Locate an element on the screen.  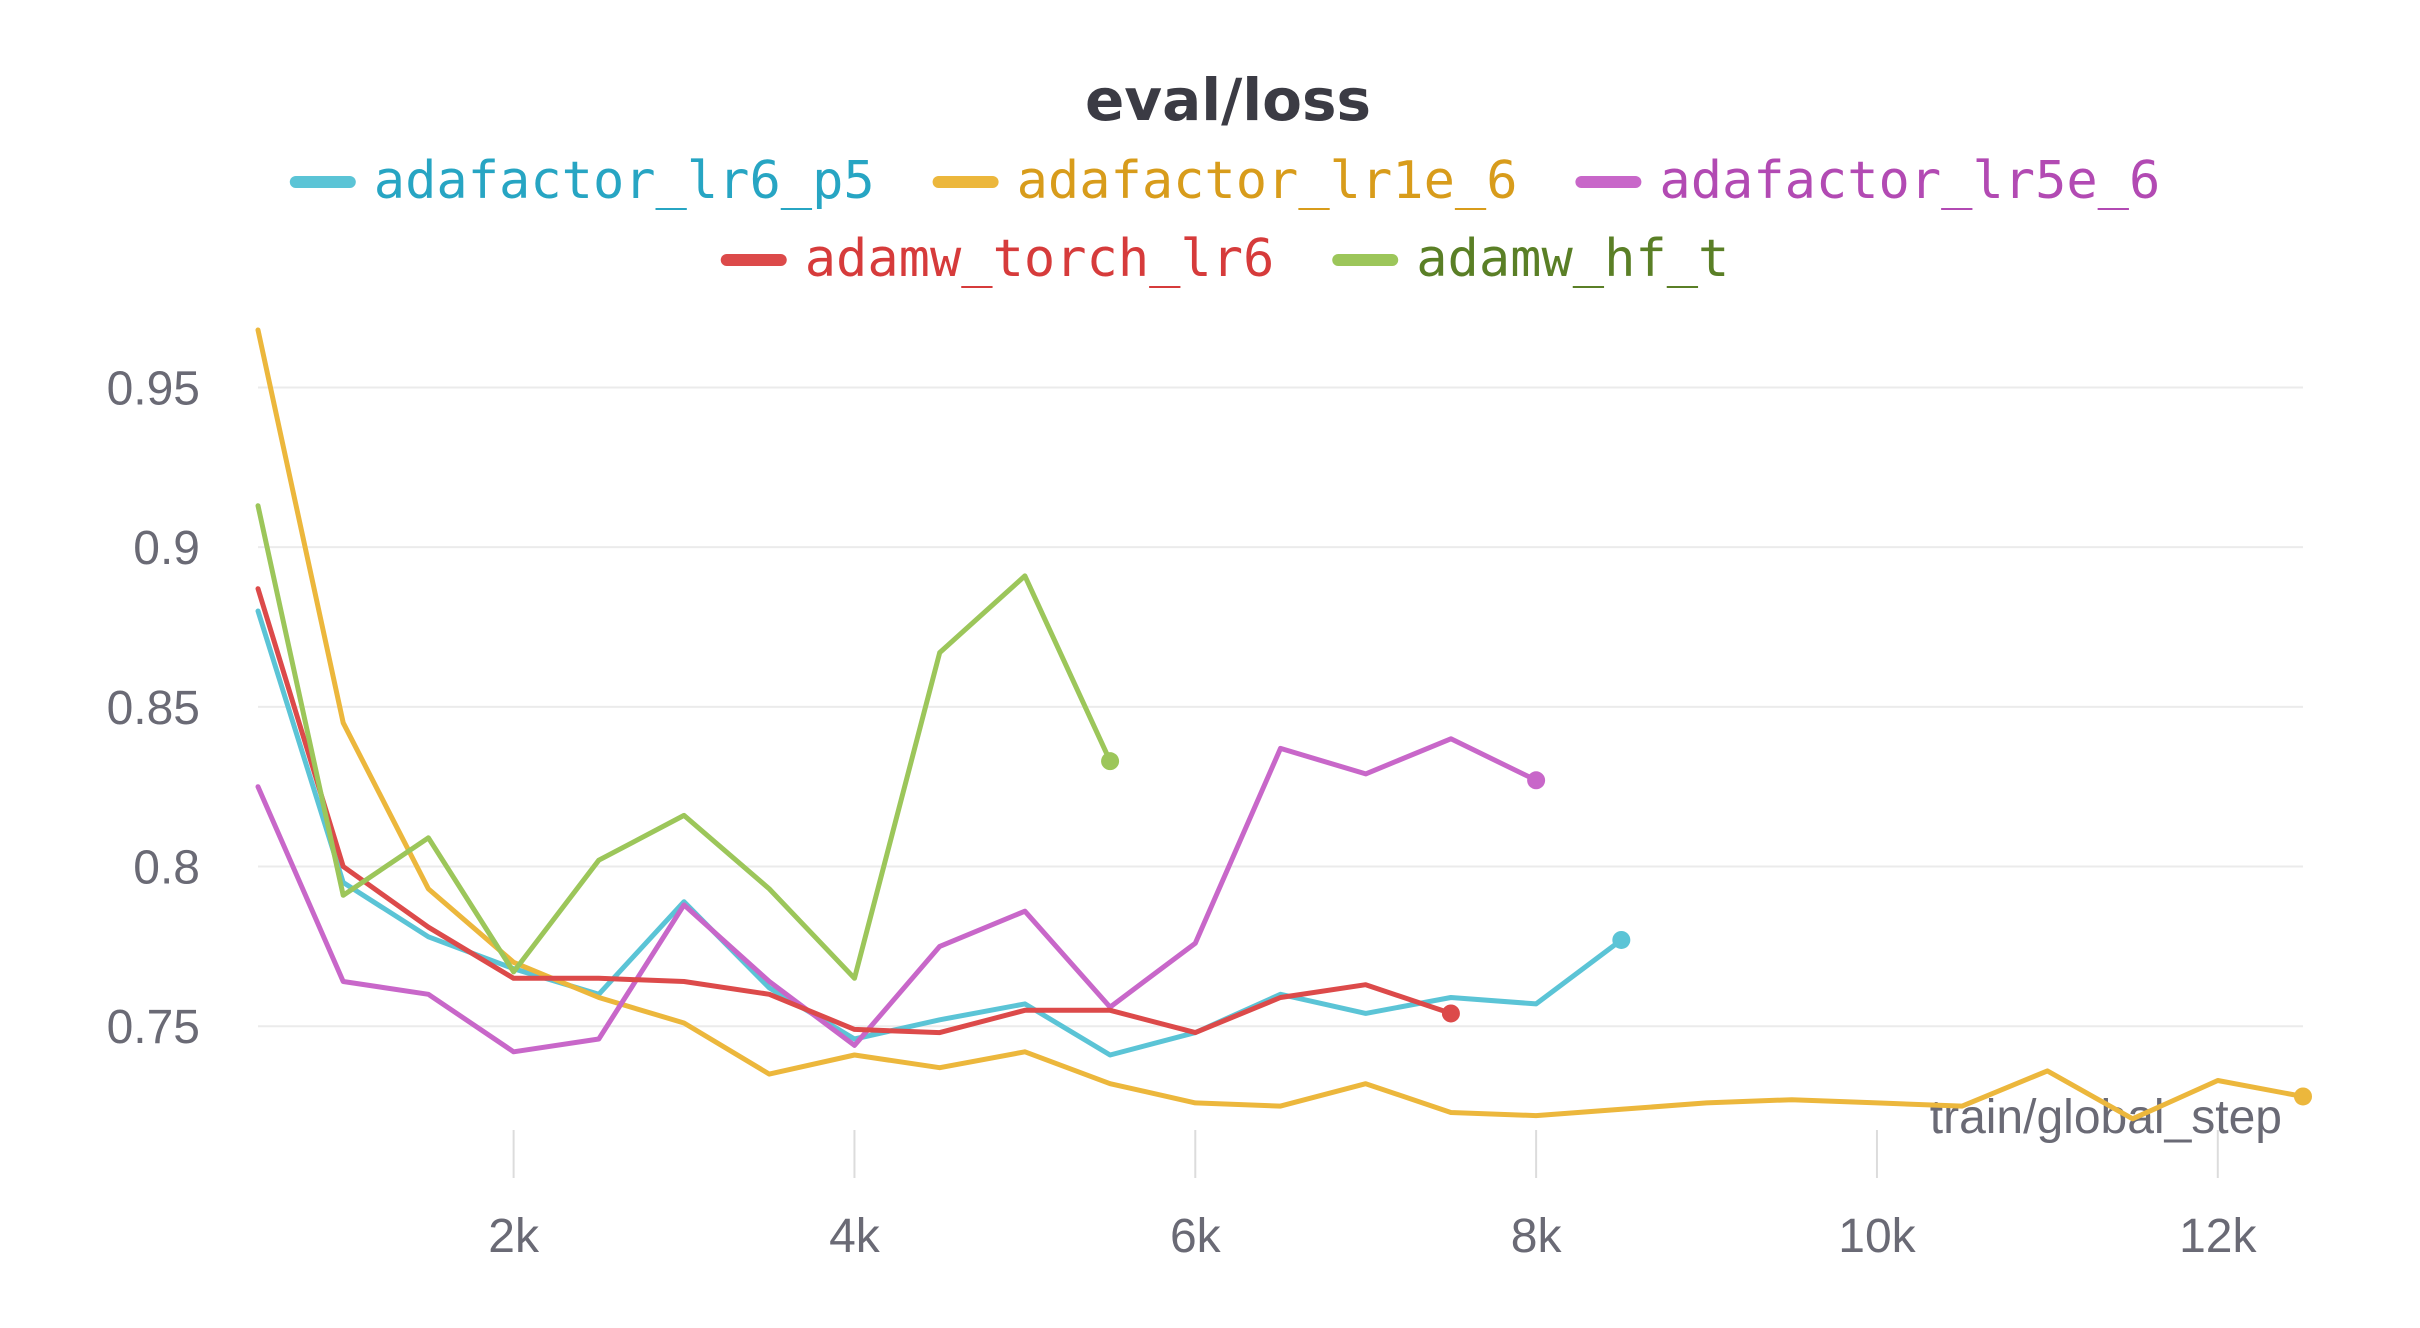
x-tick-label: 2k is located at coordinates (514, 1236).